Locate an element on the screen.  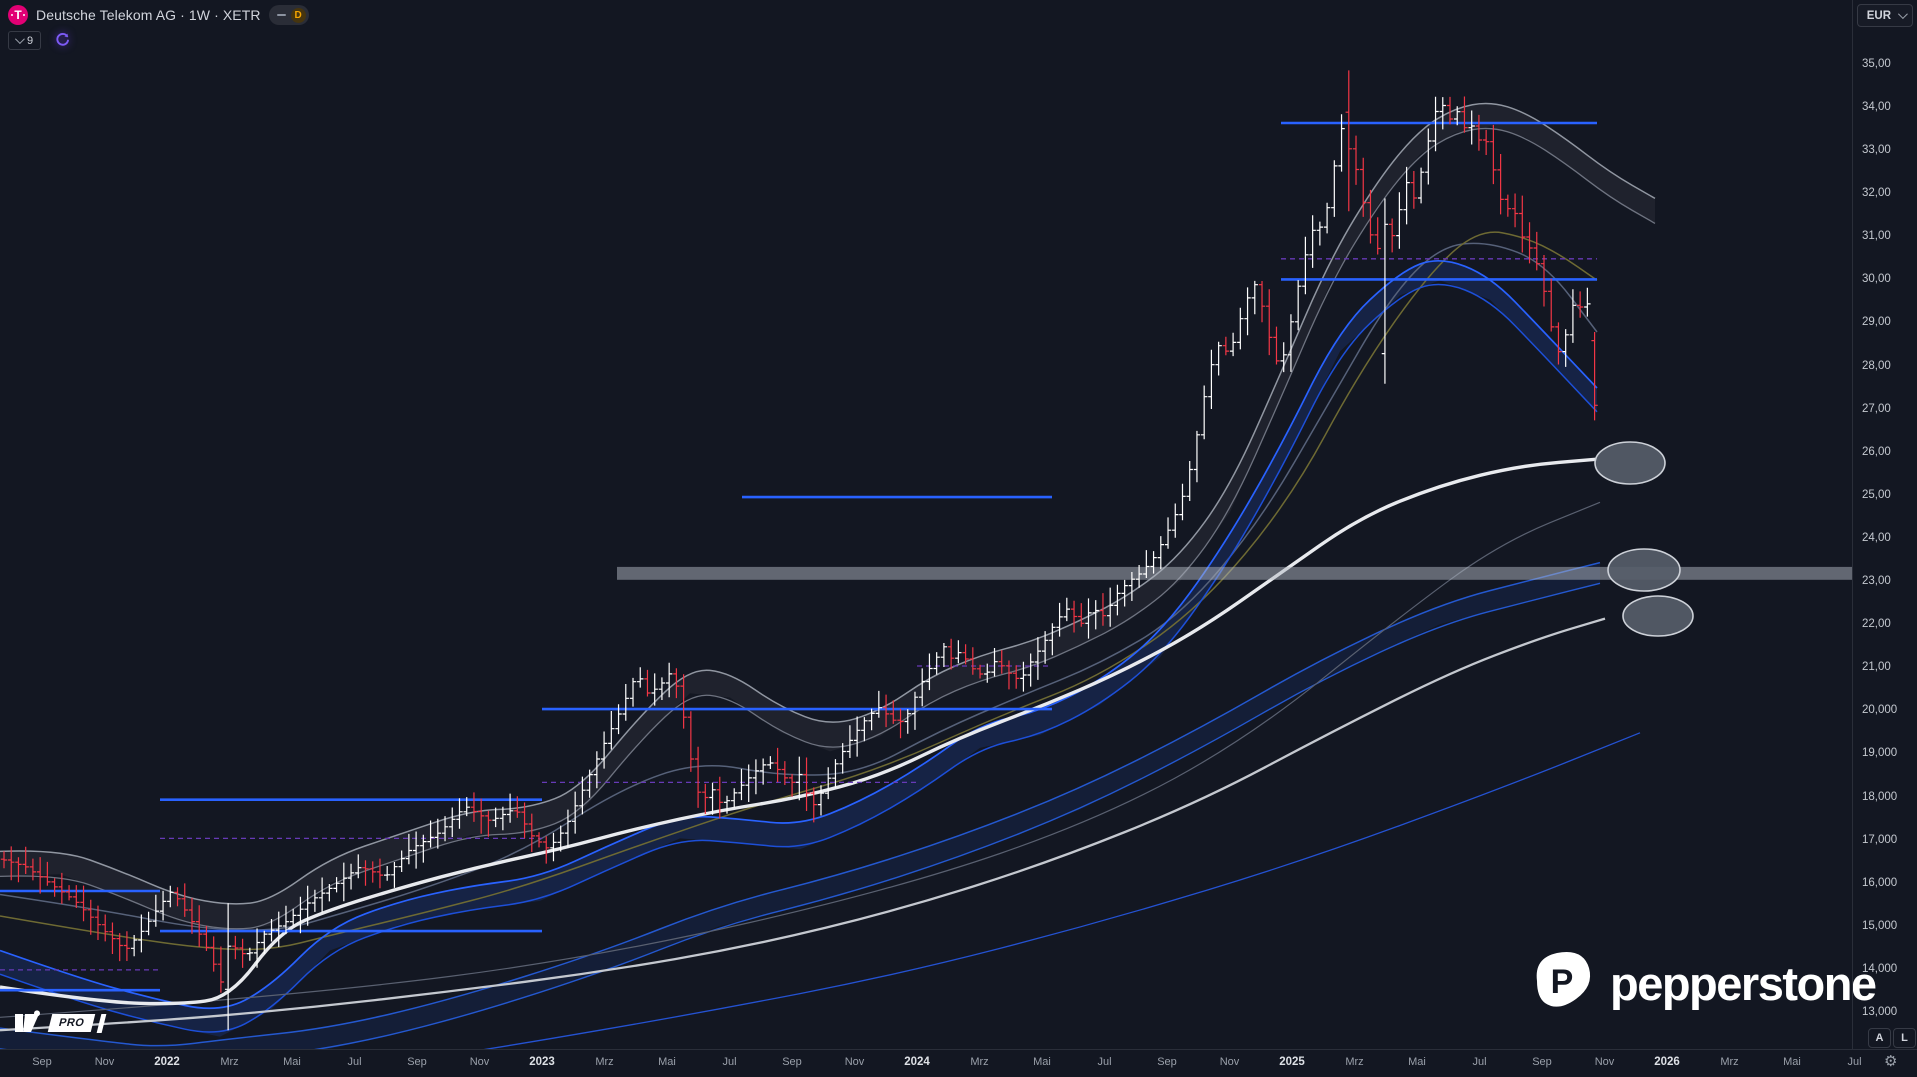
price-tick-label: 22,00 is located at coordinates (1876, 624).